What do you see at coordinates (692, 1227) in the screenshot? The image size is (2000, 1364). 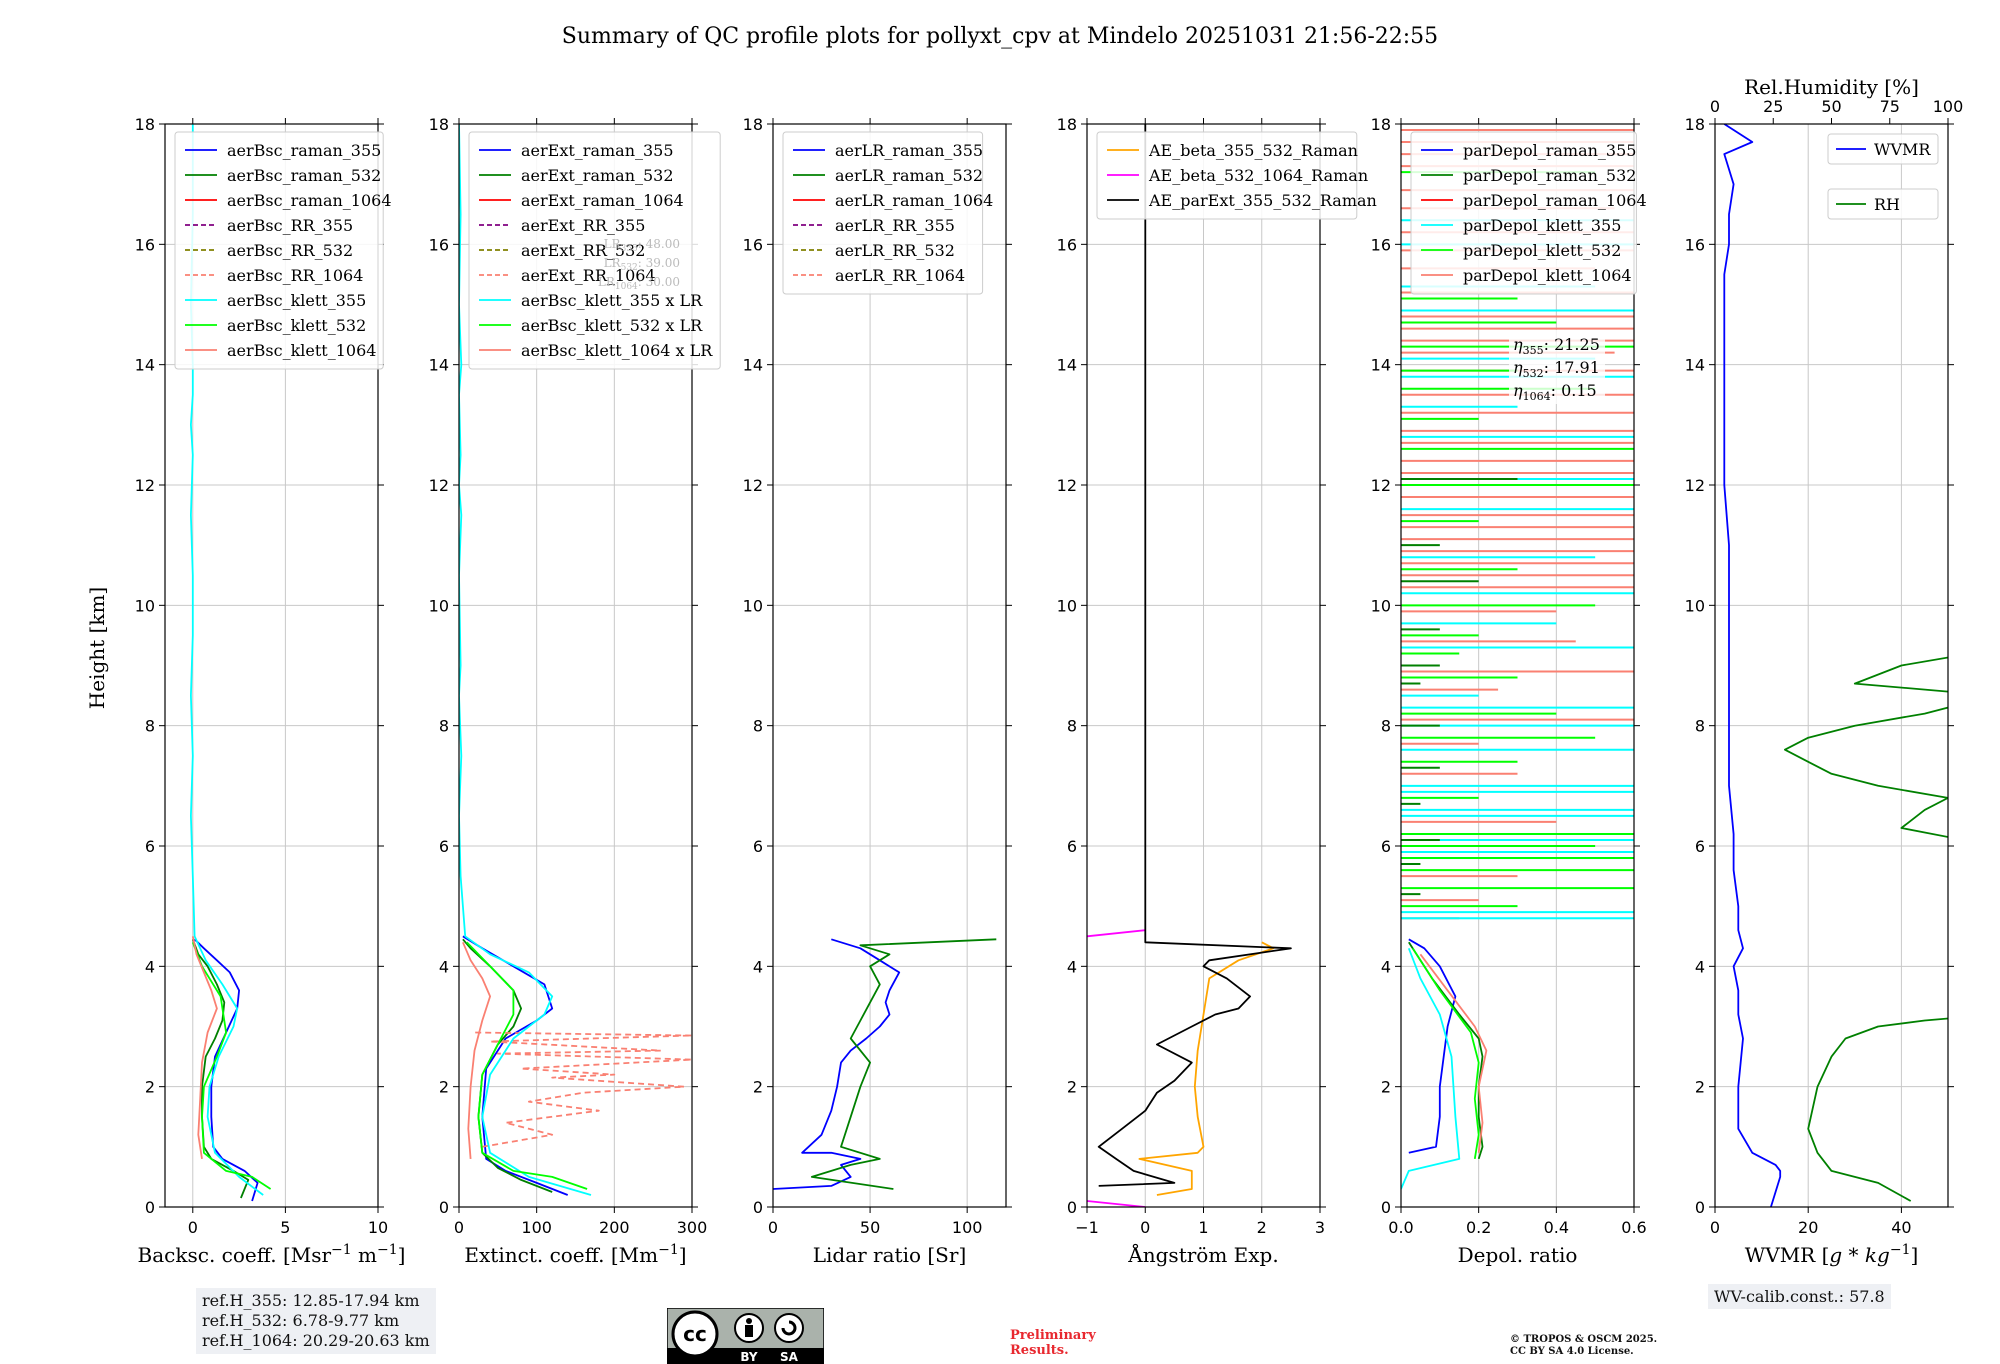 I see `x-tick-label: 300` at bounding box center [692, 1227].